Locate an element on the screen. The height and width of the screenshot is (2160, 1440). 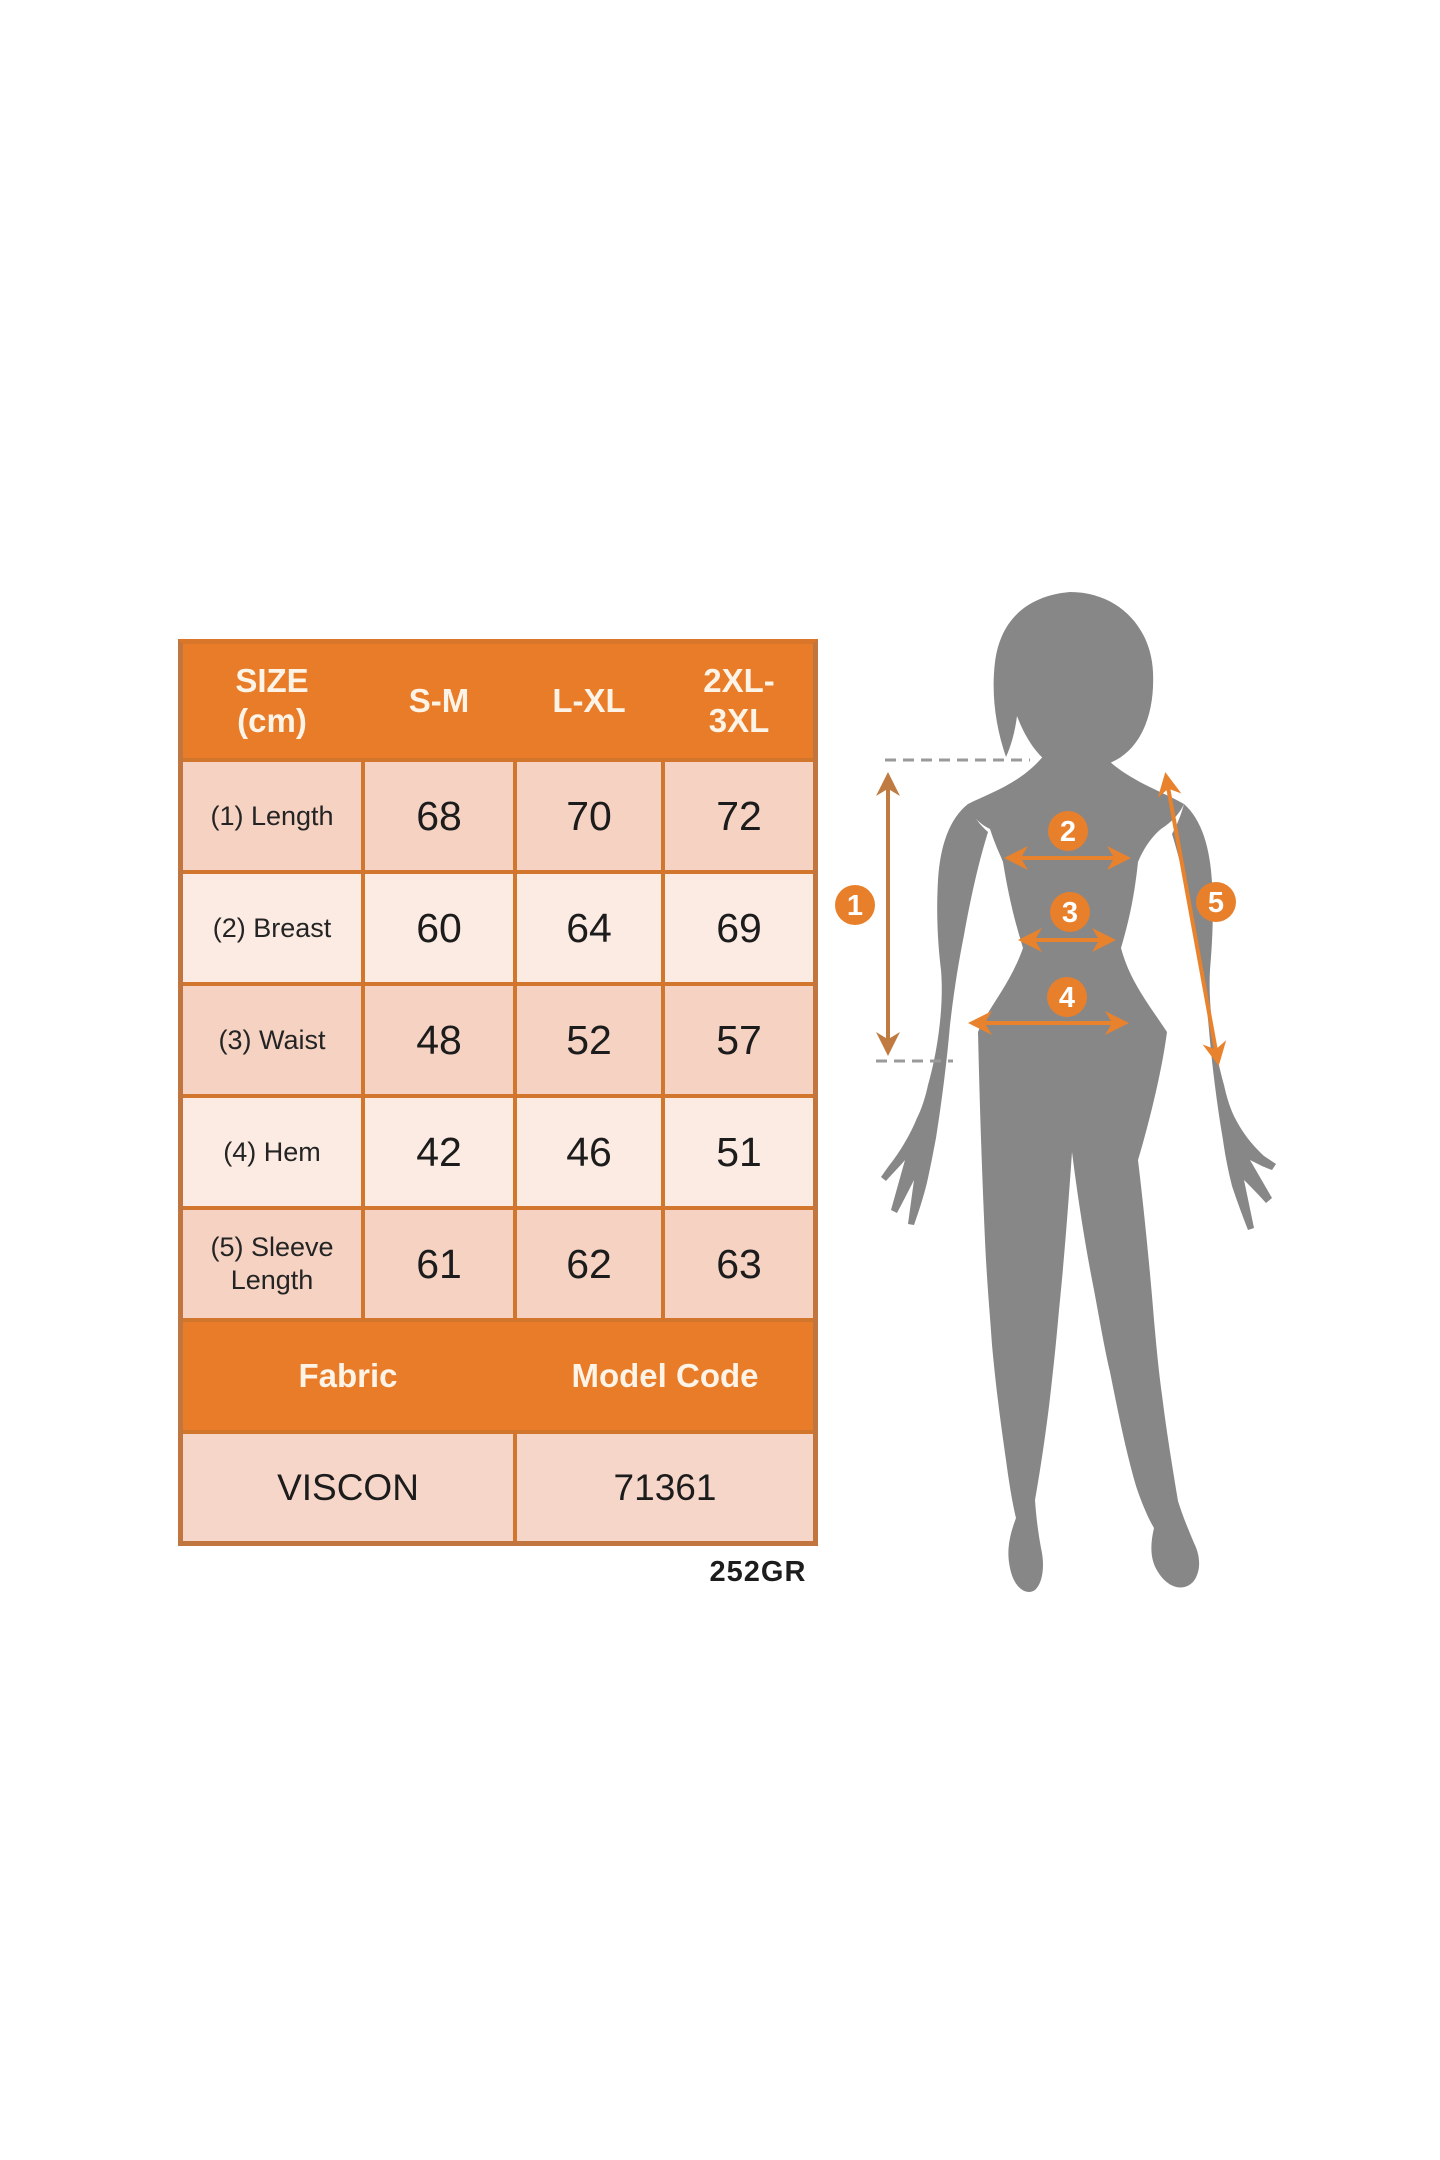
table-row-breast: (2) Breast 60 64 69 is located at coordinates (498, 928).